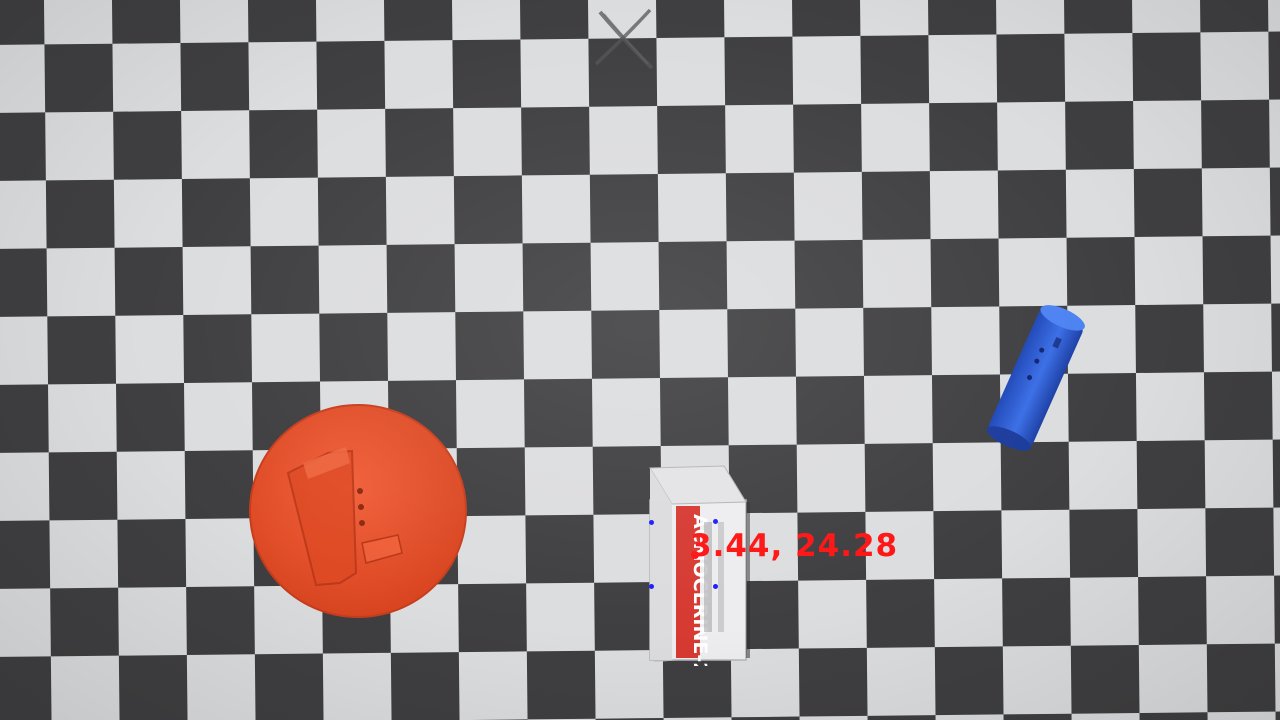  Describe the element at coordinates (624, 39) in the screenshot. I see `cross-mark-icon` at that location.